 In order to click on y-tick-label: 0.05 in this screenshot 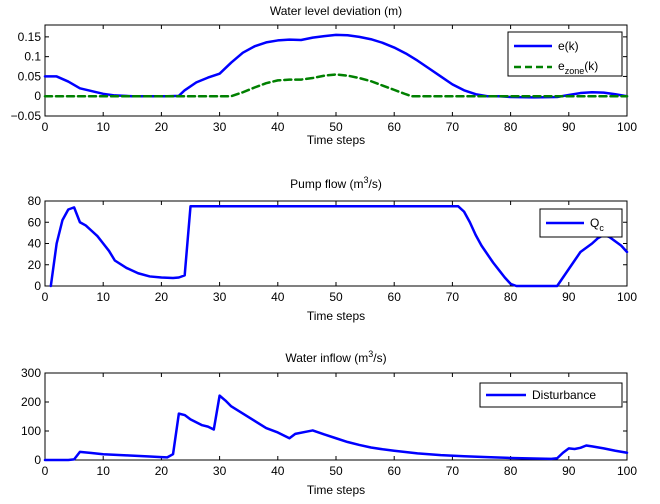, I will do `click(30, 76)`.